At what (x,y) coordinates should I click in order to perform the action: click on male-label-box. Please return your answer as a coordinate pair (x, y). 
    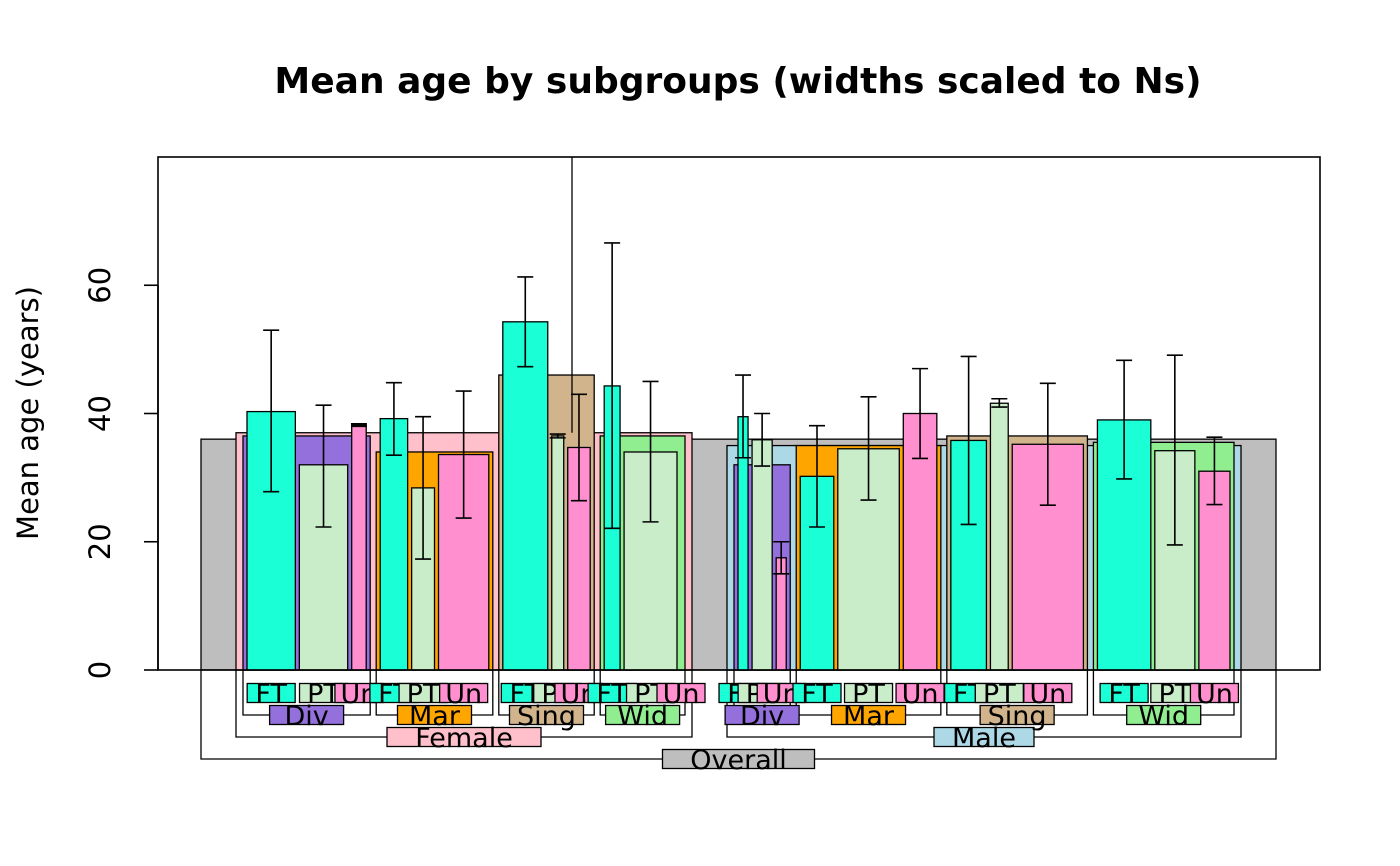
    Looking at the image, I should click on (984, 737).